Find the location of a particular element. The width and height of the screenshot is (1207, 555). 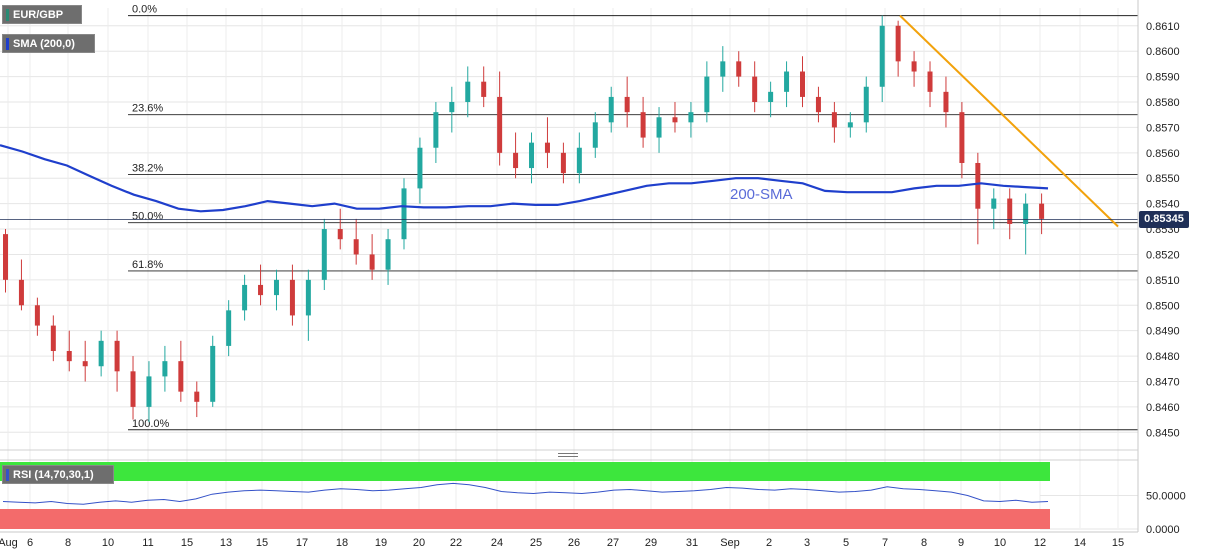

sma-annotation: 200-SMA is located at coordinates (761, 194).